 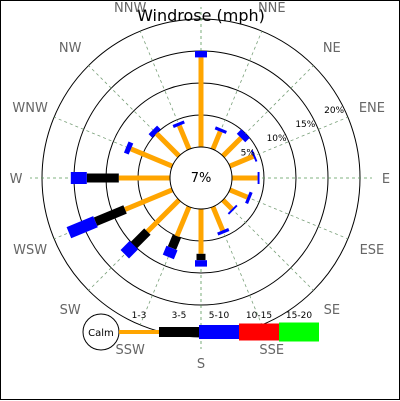 What do you see at coordinates (259, 316) in the screenshot?
I see `legend-label-10-15: 10-15` at bounding box center [259, 316].